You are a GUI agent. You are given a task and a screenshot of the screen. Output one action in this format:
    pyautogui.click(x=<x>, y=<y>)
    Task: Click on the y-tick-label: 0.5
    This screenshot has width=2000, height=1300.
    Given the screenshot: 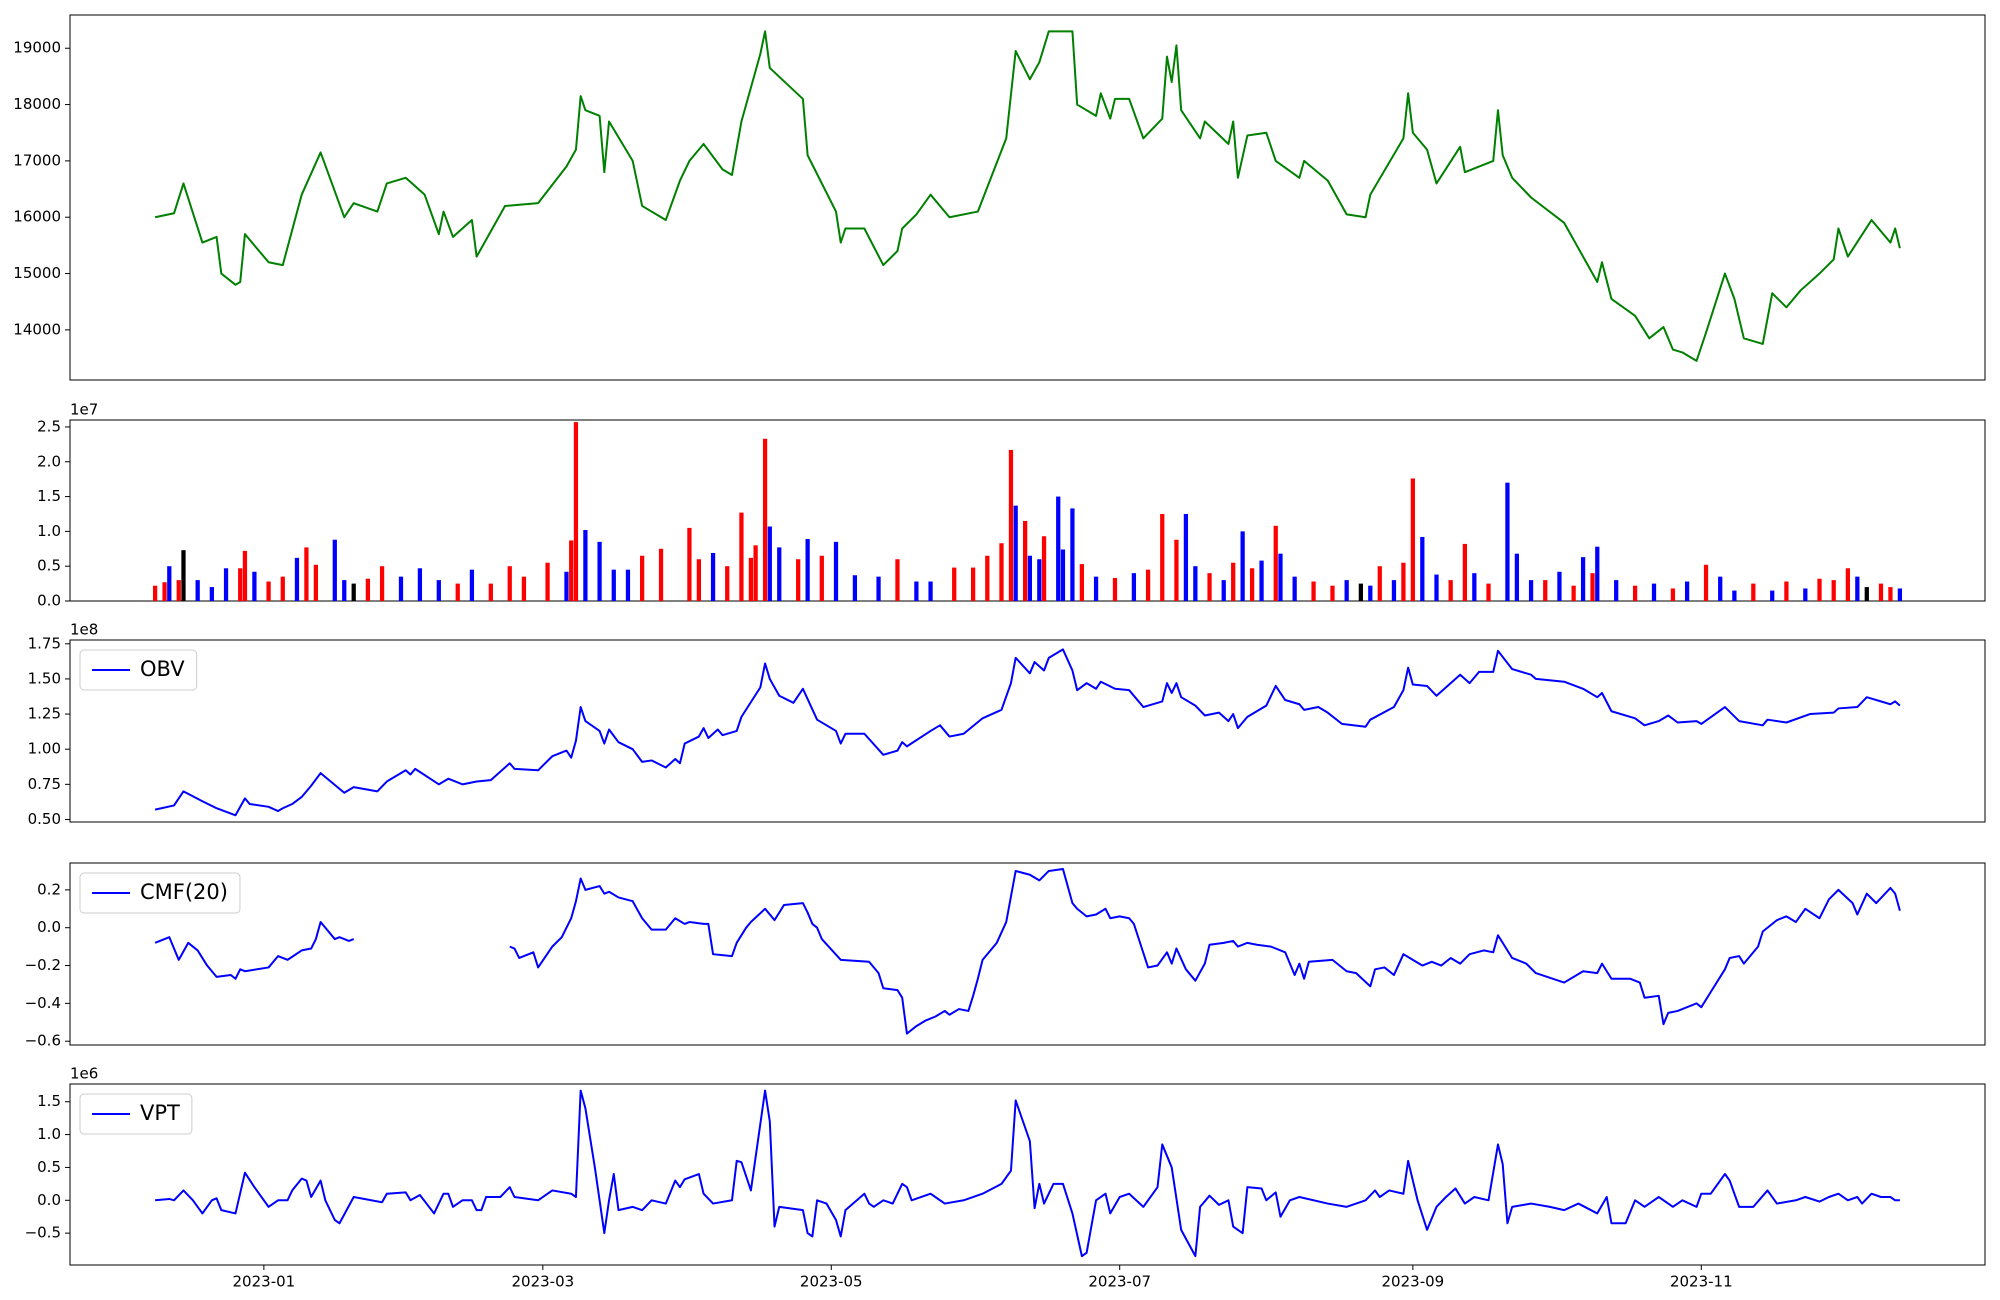 What is the action you would take?
    pyautogui.click(x=49, y=566)
    